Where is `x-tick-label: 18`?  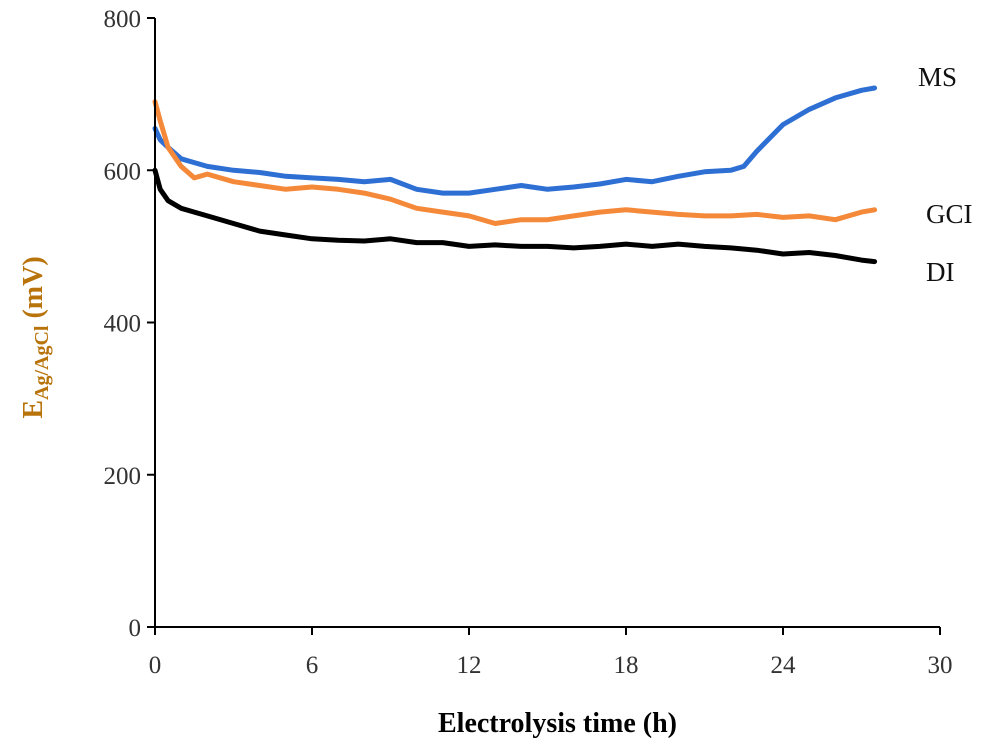
x-tick-label: 18 is located at coordinates (626, 665).